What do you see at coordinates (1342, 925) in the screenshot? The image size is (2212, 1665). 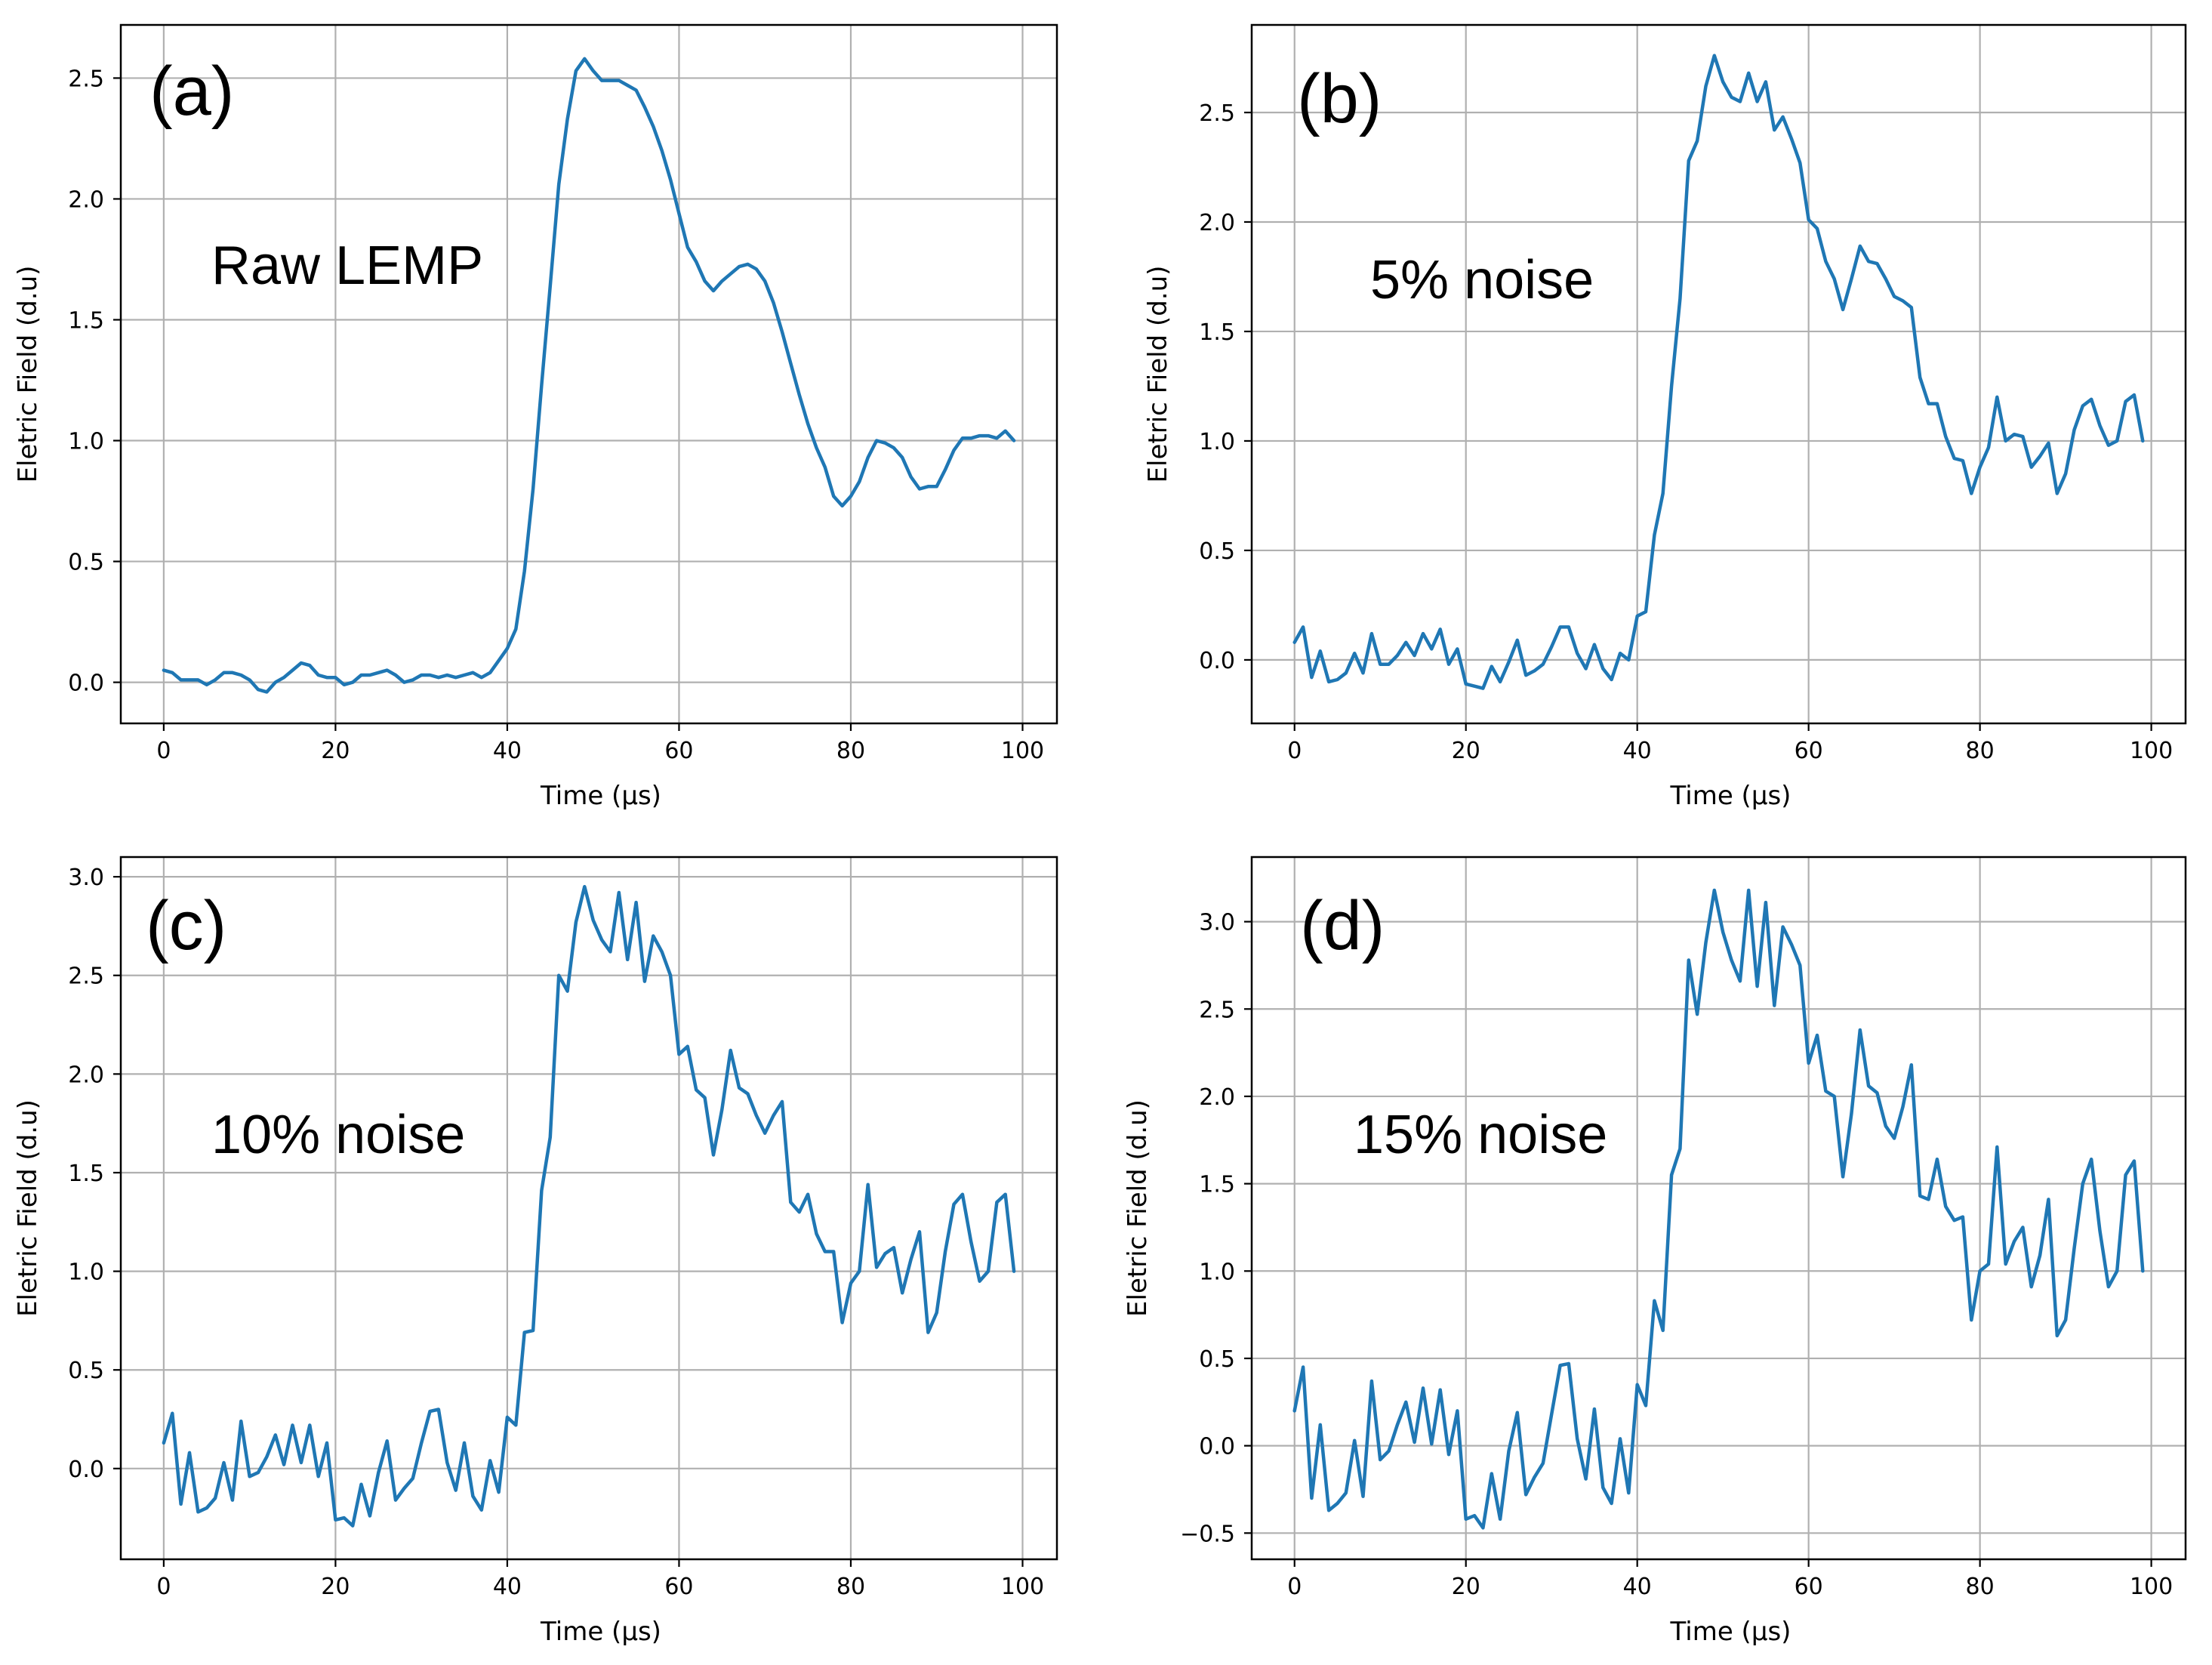 I see `panel-label: (d)` at bounding box center [1342, 925].